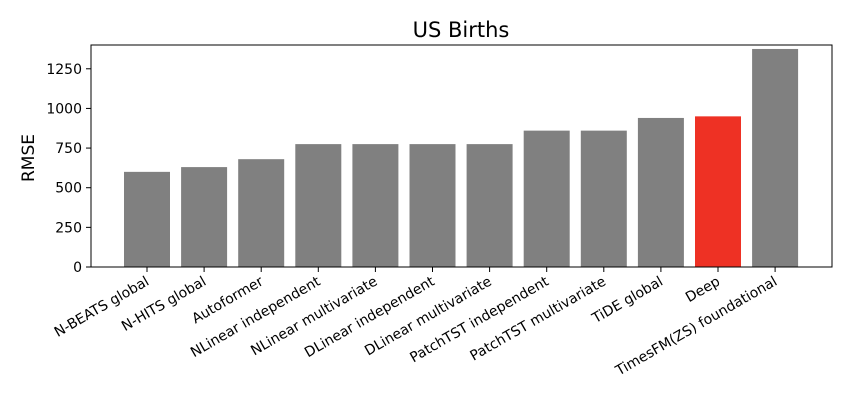  I want to click on y-tick-label: 250, so click(68, 228).